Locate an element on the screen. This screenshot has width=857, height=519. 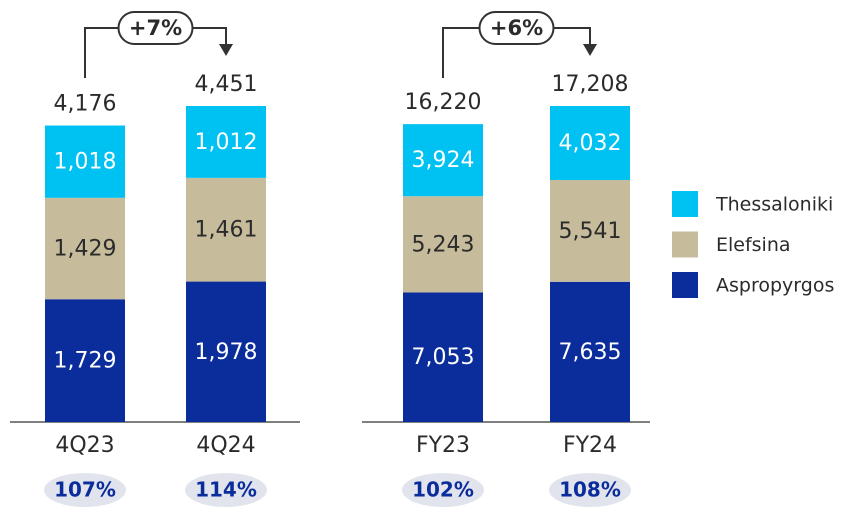
legend-label: Thessaloniki is located at coordinates (774, 205).